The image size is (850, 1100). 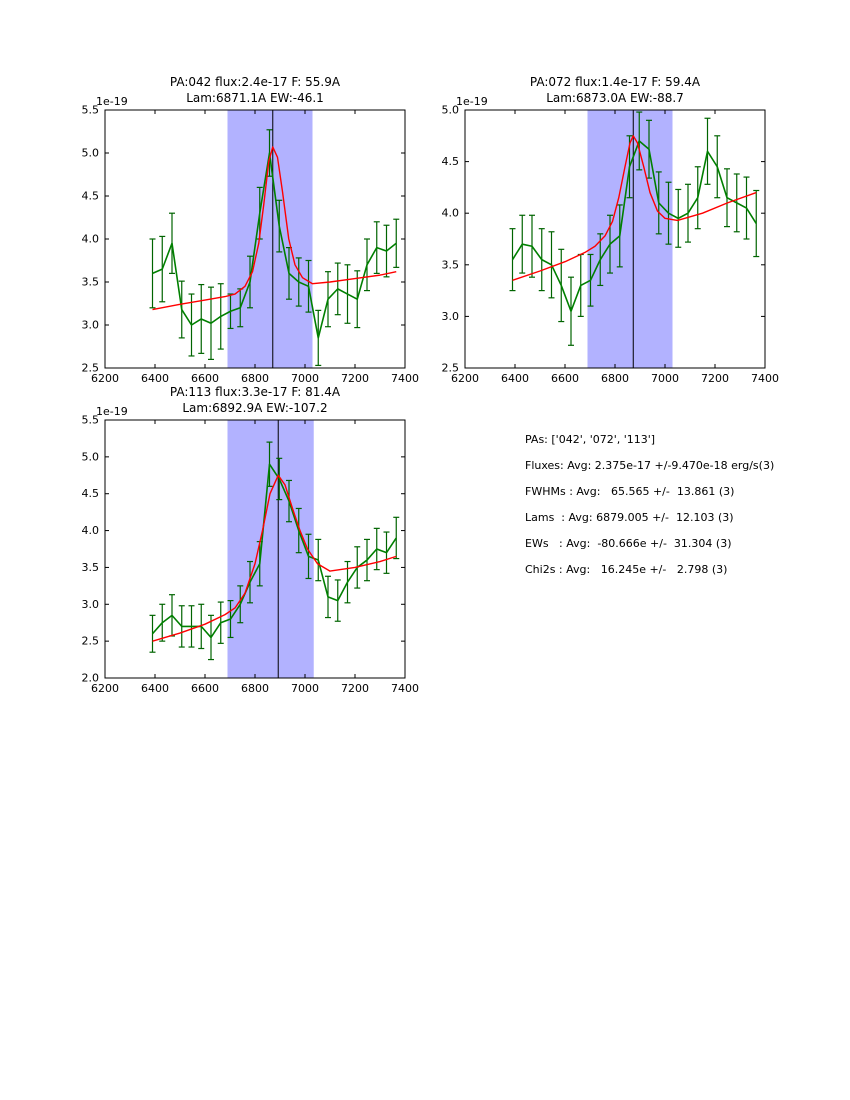 What do you see at coordinates (255, 98) in the screenshot?
I see `chart-subtitle: Lam:6871.1A EW:-46.1` at bounding box center [255, 98].